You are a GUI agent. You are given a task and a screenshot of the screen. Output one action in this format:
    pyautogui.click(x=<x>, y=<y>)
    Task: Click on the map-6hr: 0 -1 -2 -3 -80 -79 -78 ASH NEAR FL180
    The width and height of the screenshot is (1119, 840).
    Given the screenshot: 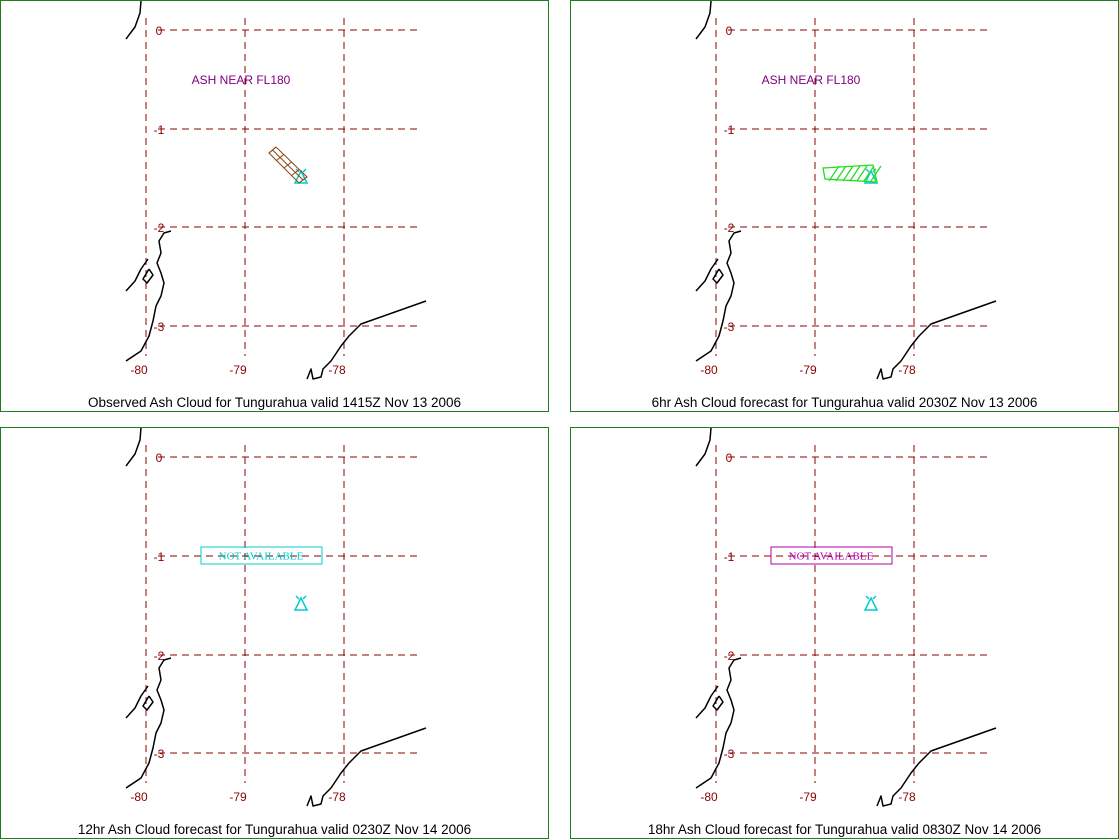 What is the action you would take?
    pyautogui.click(x=846, y=190)
    